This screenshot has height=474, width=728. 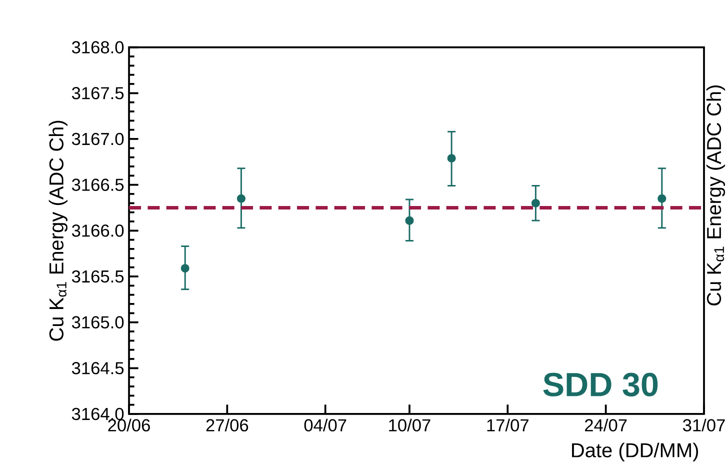 I want to click on y-tick-label: 3167.0, so click(x=98, y=139).